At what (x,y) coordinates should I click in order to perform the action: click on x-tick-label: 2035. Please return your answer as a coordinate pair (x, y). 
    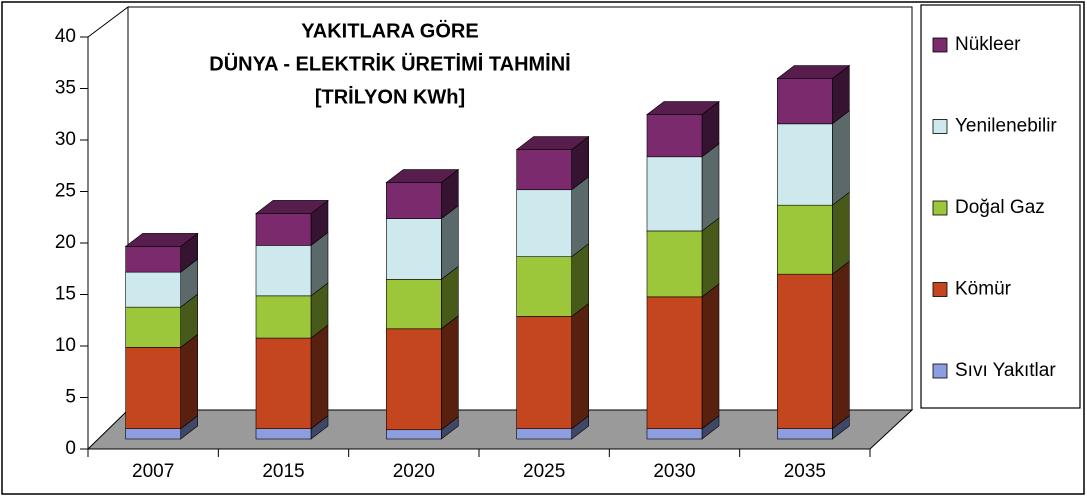
    Looking at the image, I should click on (805, 471).